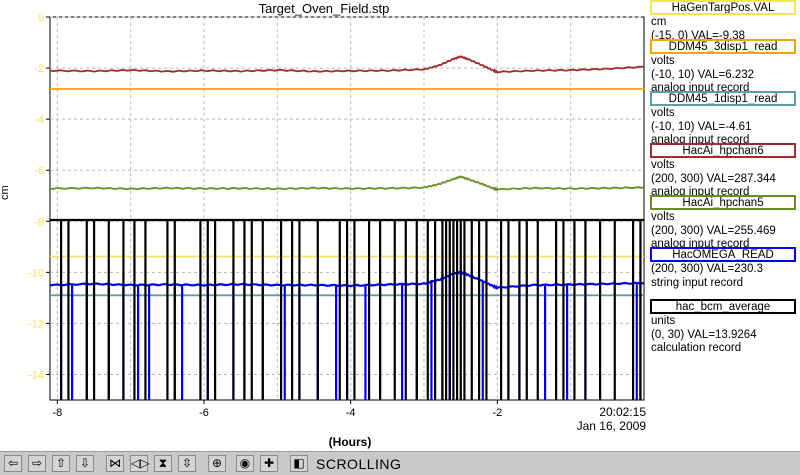 Image resolution: width=800 pixels, height=475 pixels. I want to click on legend-detail-line: (200, 300) VAL=287.344, so click(713, 178).